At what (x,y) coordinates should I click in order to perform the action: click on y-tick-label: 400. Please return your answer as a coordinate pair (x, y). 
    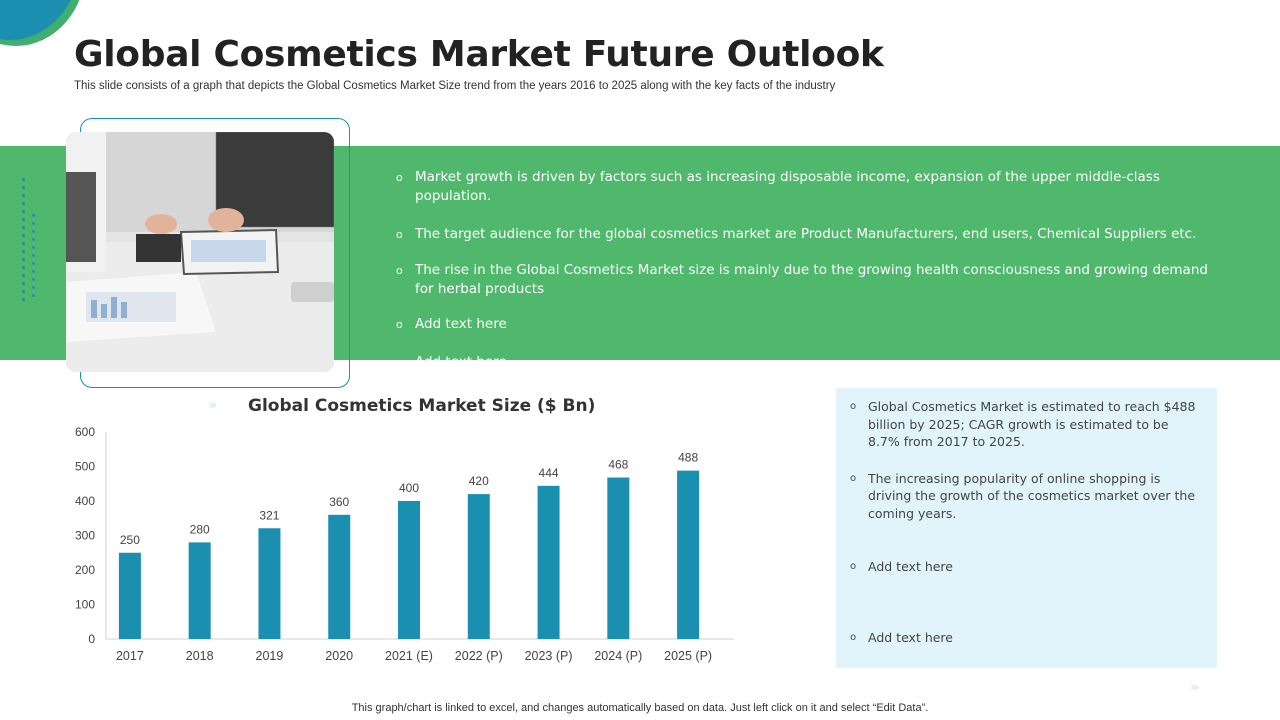
    Looking at the image, I should click on (85, 501).